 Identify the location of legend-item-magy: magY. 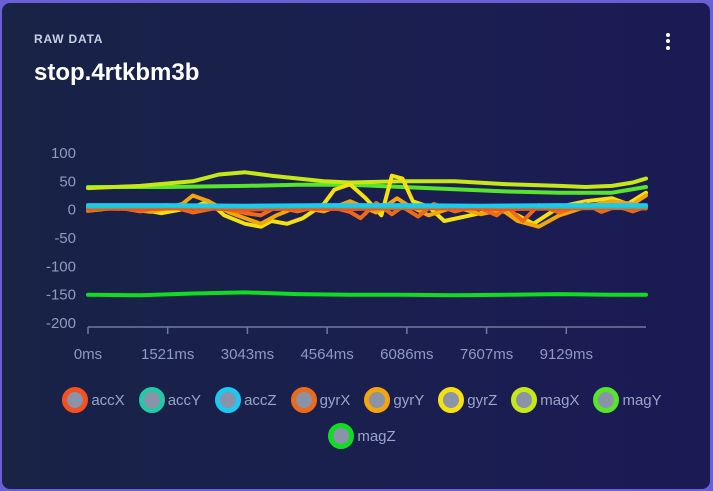
(627, 400).